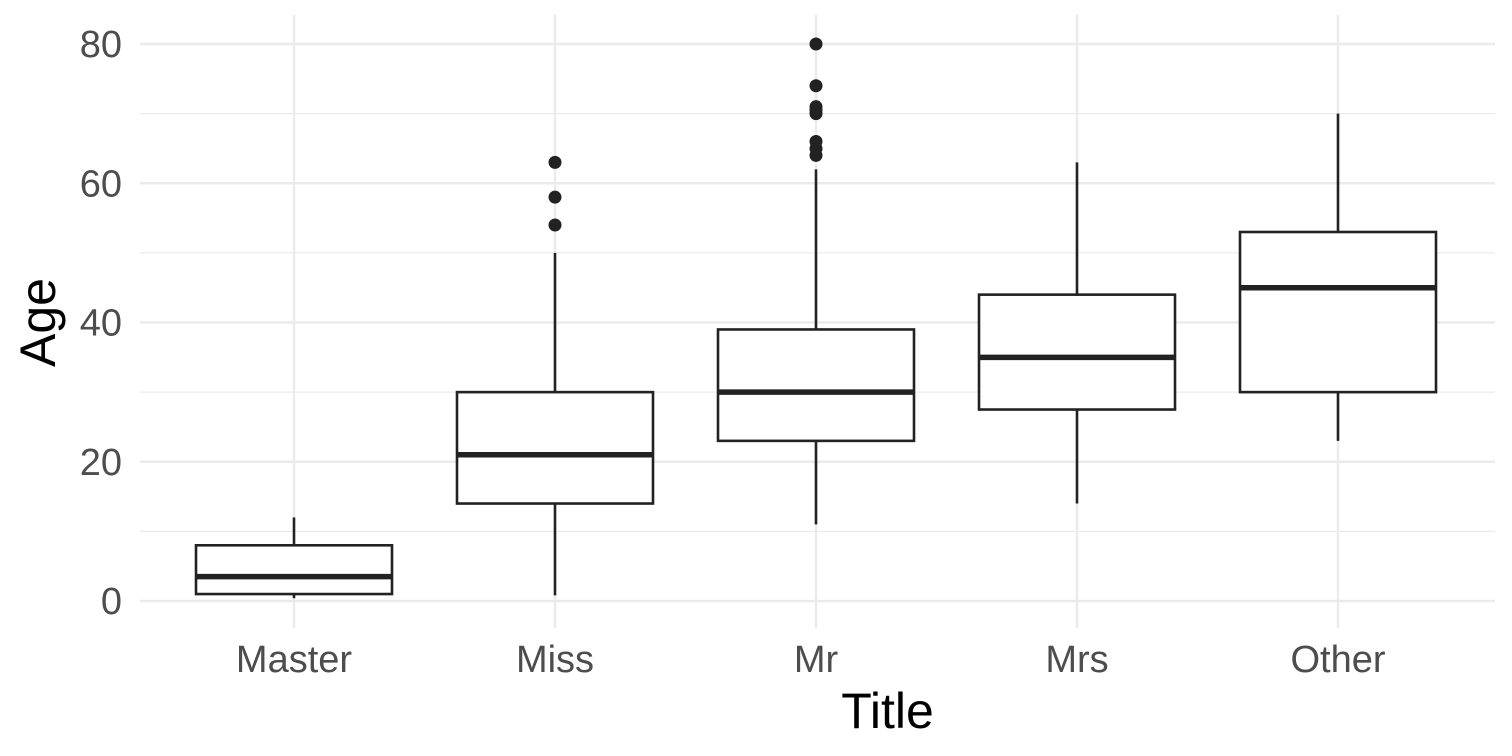 The height and width of the screenshot is (756, 1512). What do you see at coordinates (887, 711) in the screenshot?
I see `x-axis-title: Title` at bounding box center [887, 711].